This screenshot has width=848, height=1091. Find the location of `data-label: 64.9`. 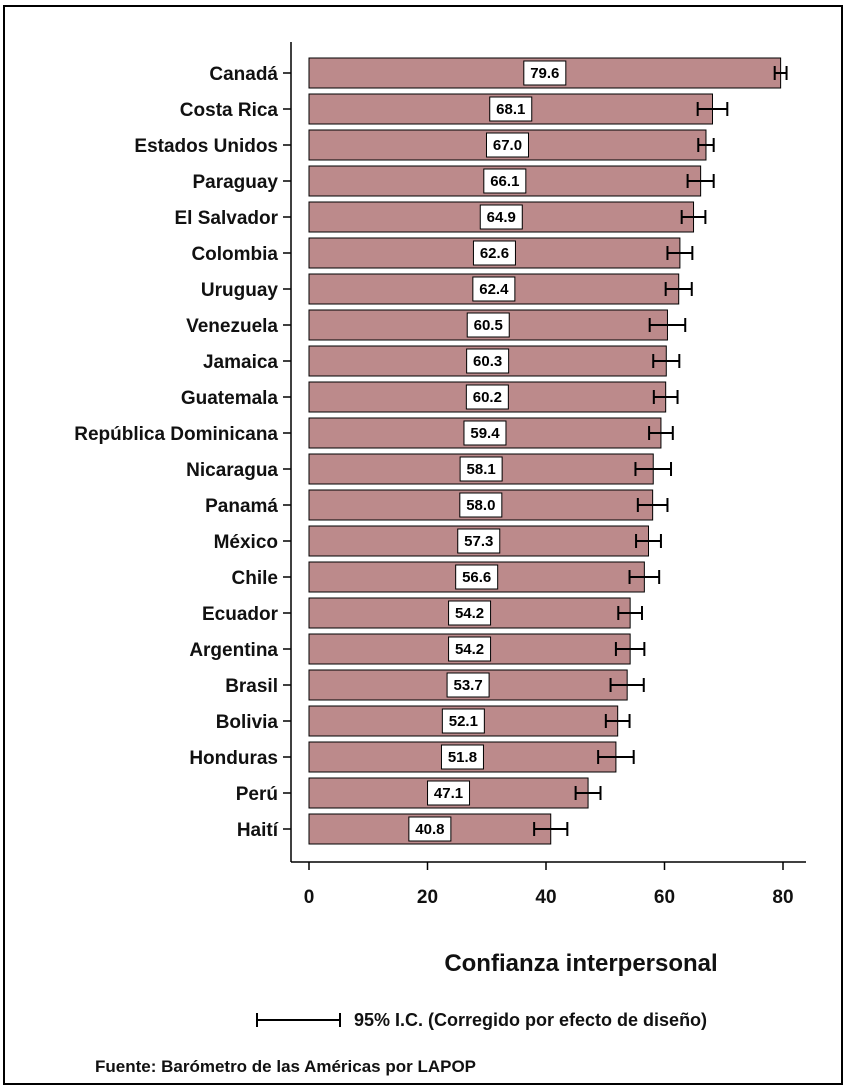

data-label: 64.9 is located at coordinates (501, 217).